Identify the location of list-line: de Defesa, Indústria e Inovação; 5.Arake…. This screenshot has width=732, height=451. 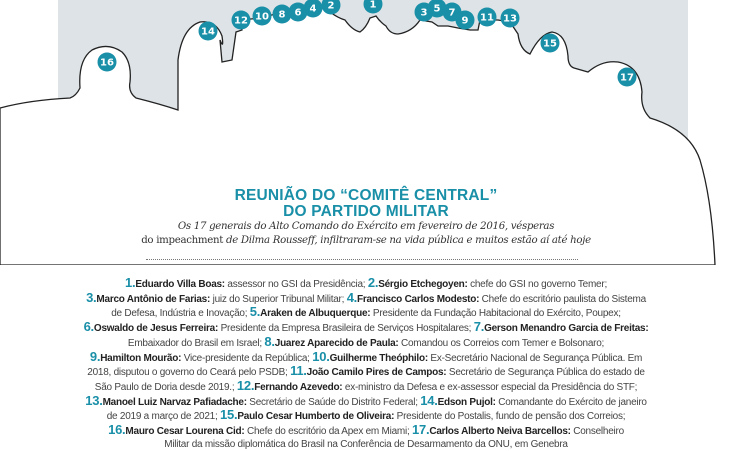
(366, 312).